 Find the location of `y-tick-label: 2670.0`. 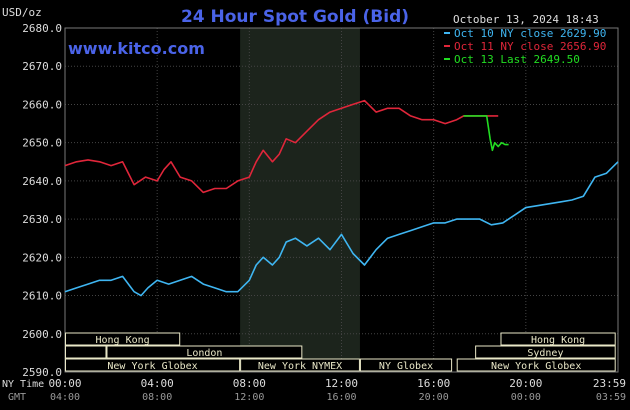

y-tick-label: 2670.0 is located at coordinates (42, 66).